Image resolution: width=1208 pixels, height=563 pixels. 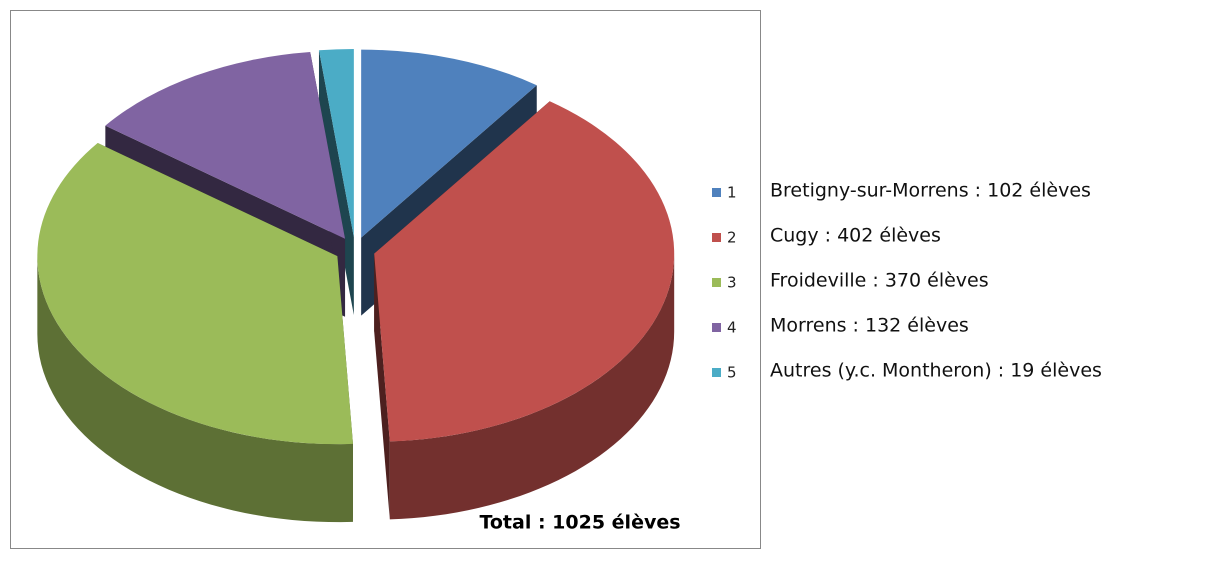 I want to click on legend-label: 1, so click(x=732, y=193).